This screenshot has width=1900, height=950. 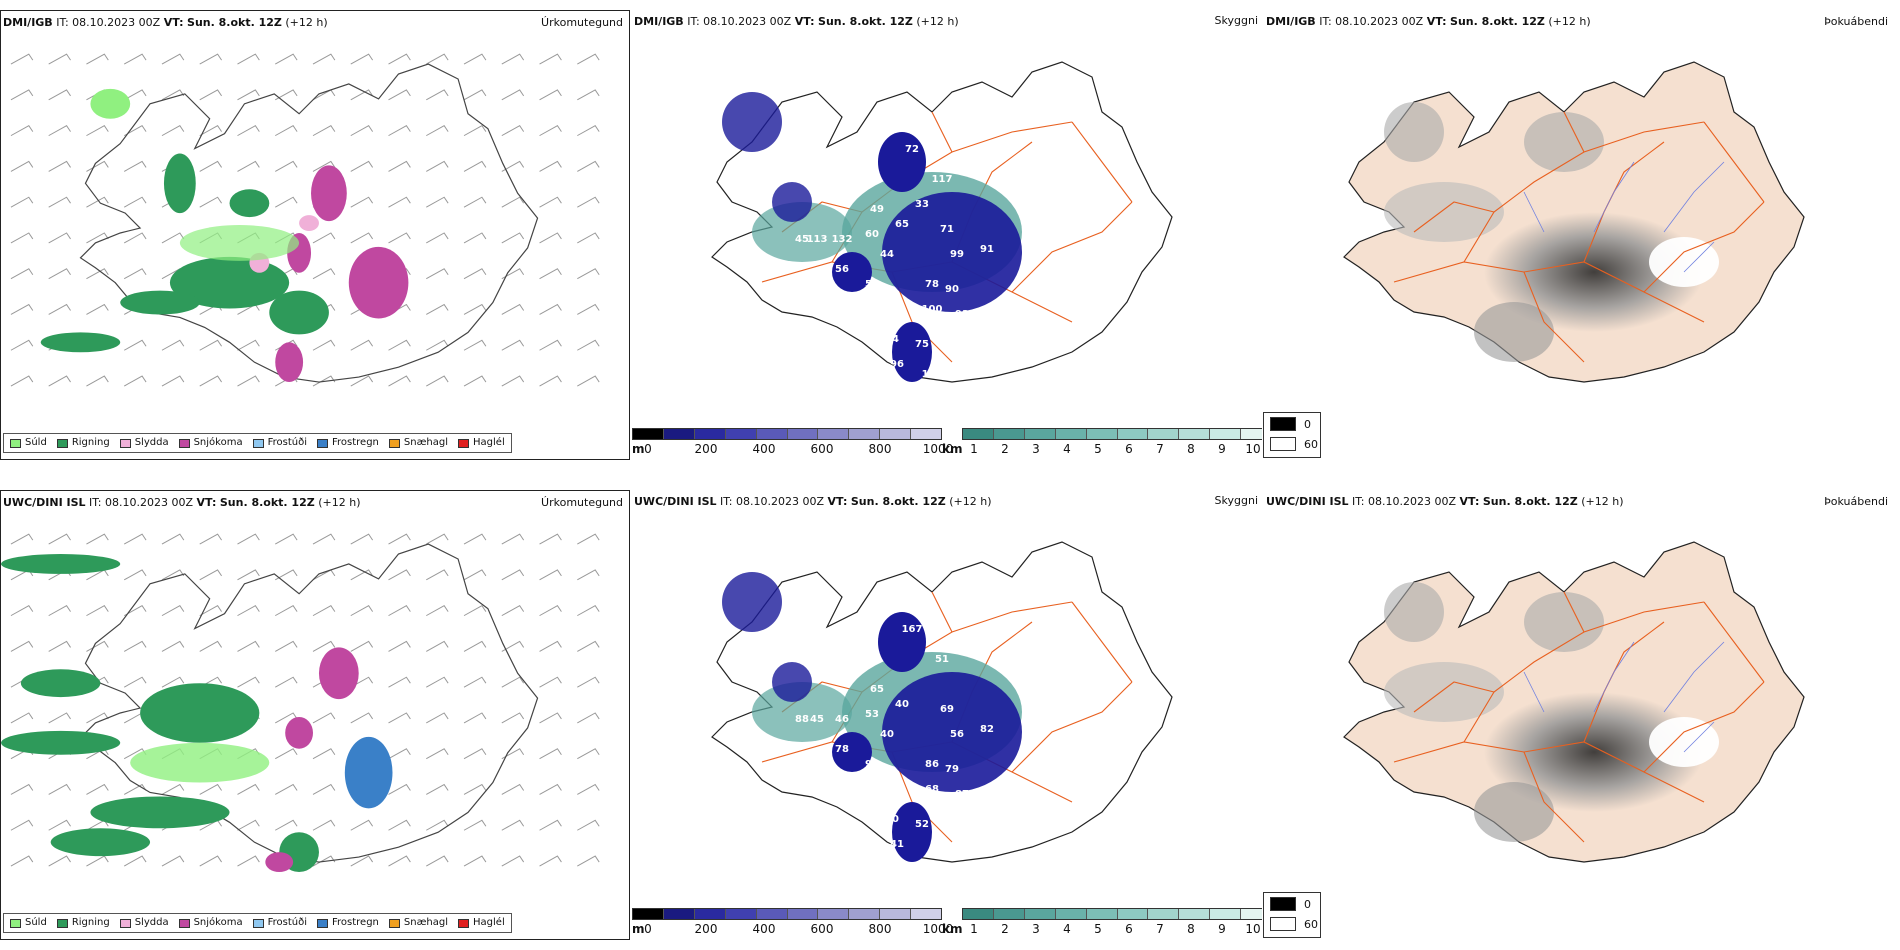 What do you see at coordinates (1222, 449) in the screenshot?
I see `visibility-tick: 9` at bounding box center [1222, 449].